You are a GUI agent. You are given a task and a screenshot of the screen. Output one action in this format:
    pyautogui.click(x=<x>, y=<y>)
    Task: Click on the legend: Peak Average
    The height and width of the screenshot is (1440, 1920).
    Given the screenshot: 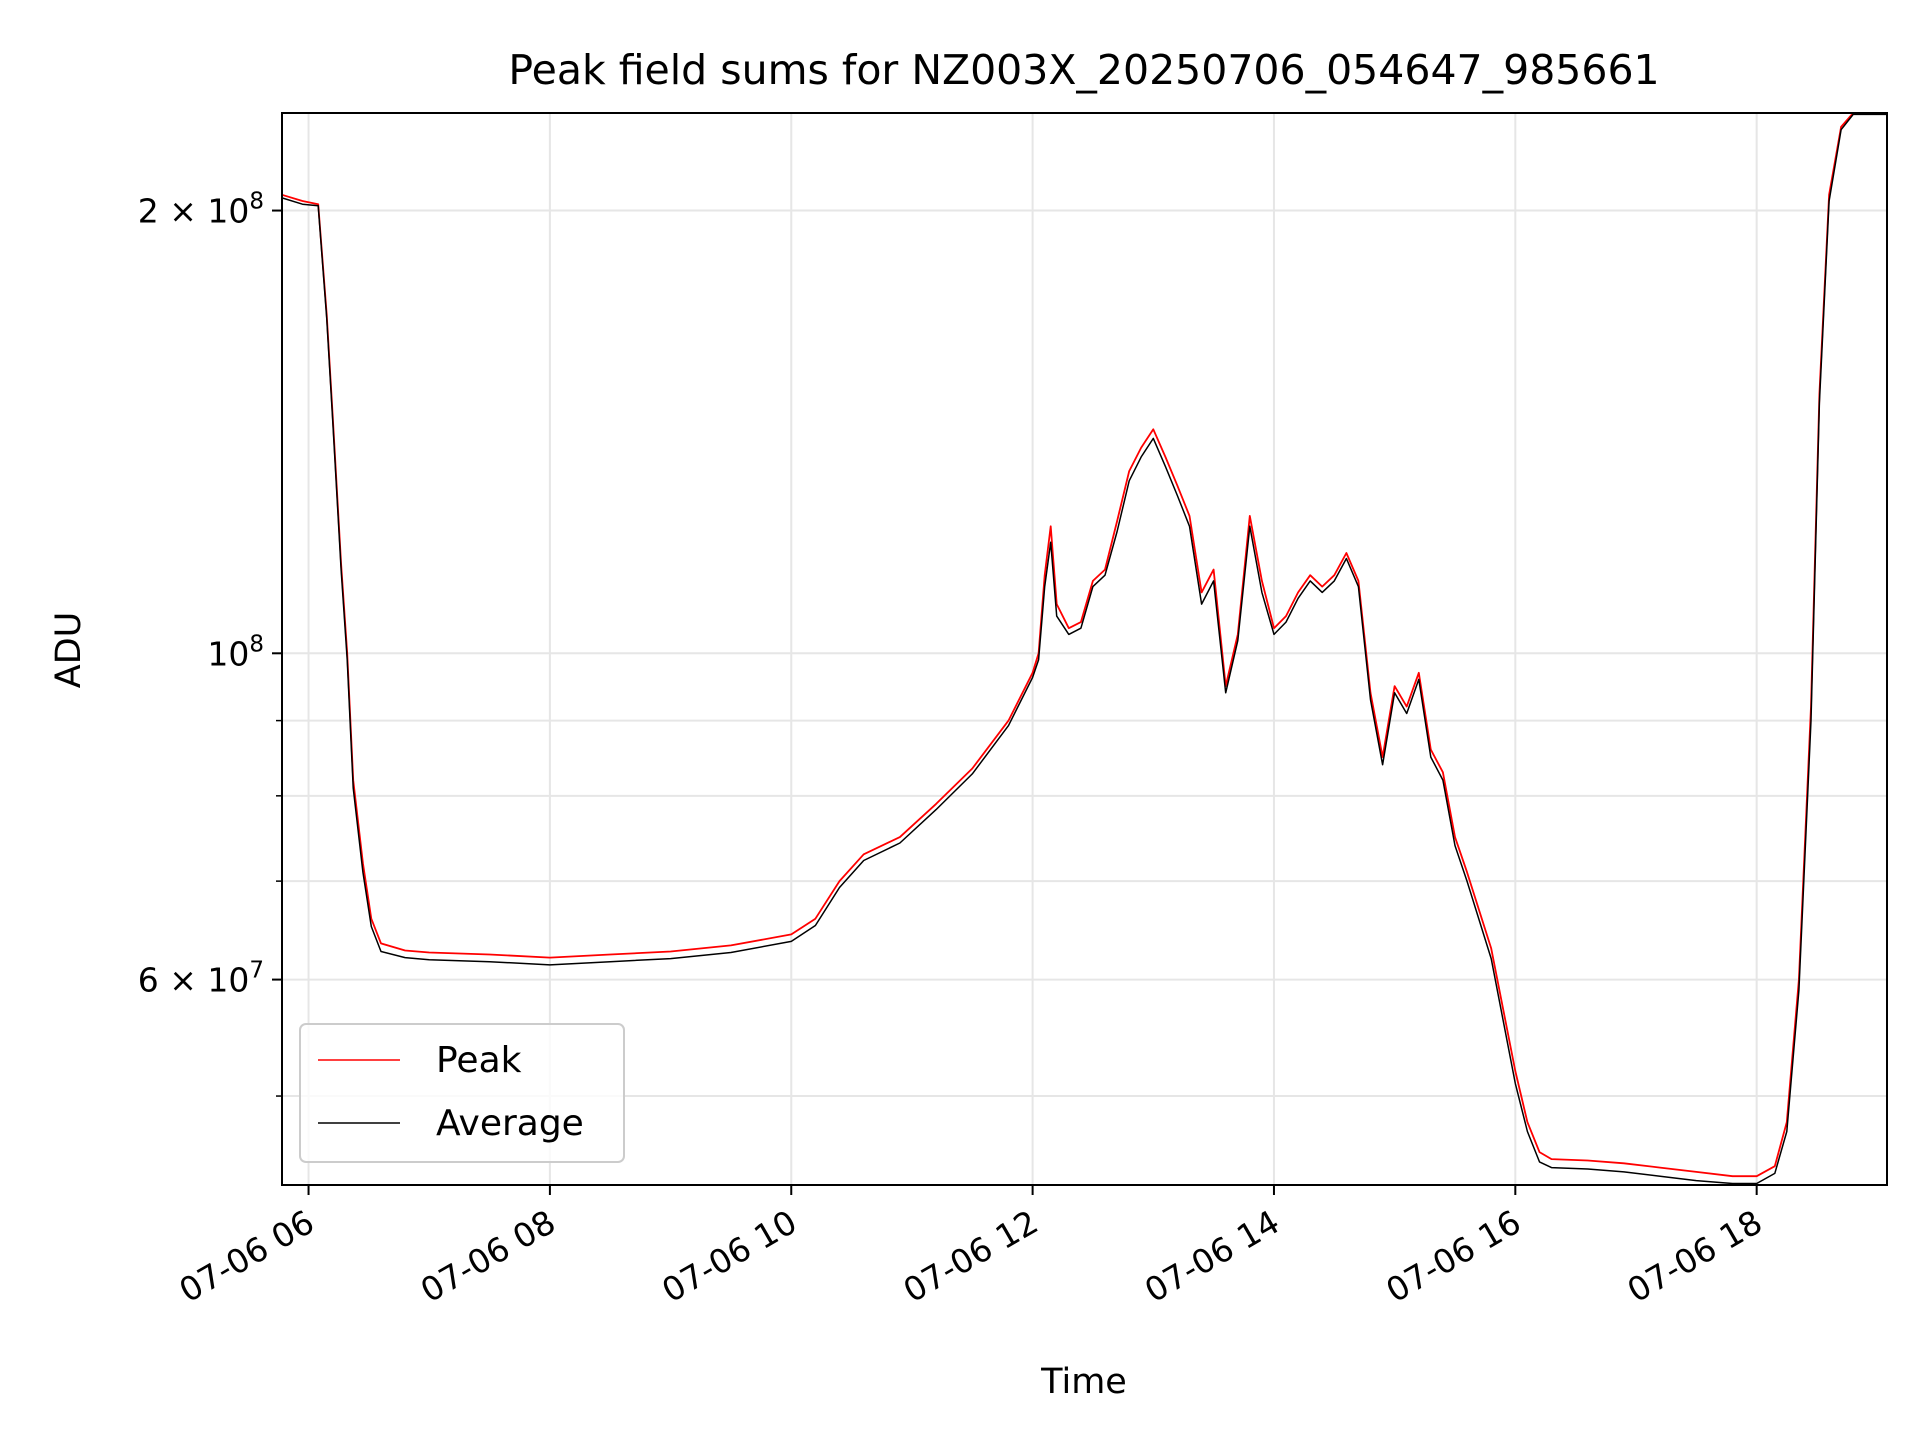 What is the action you would take?
    pyautogui.click(x=462, y=1093)
    